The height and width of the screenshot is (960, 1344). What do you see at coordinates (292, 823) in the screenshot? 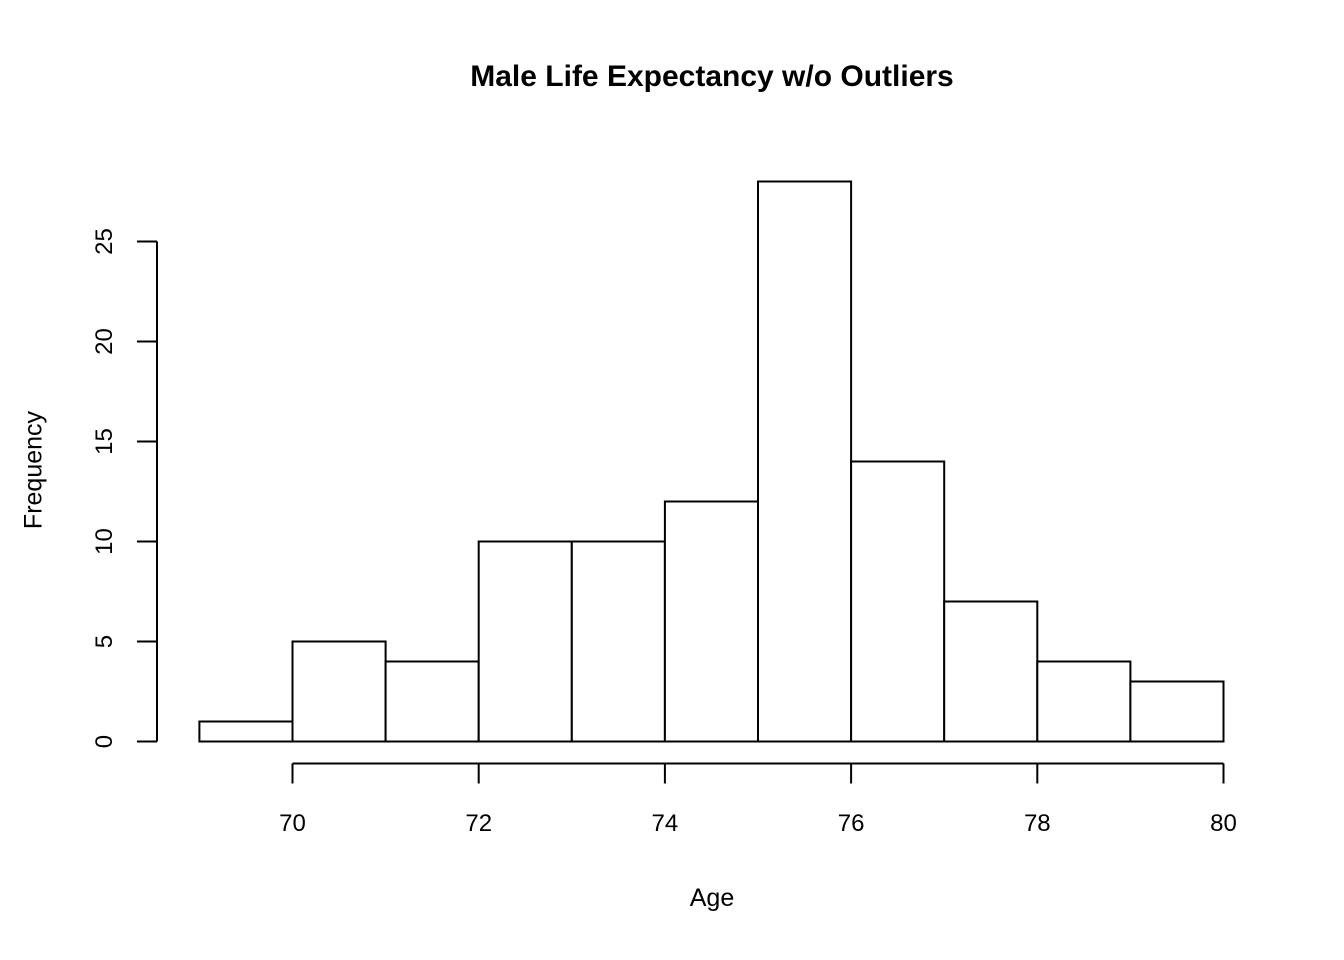
I see `x-tick-label: 70` at bounding box center [292, 823].